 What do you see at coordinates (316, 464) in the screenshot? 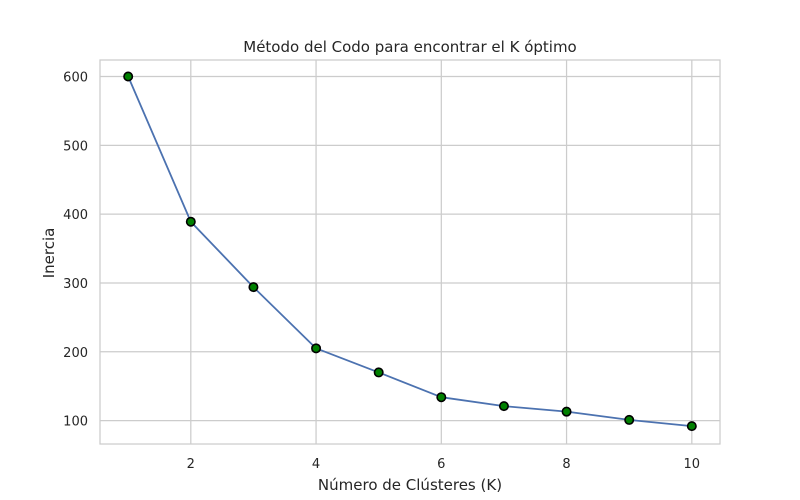
I see `x-tick-label: 4` at bounding box center [316, 464].